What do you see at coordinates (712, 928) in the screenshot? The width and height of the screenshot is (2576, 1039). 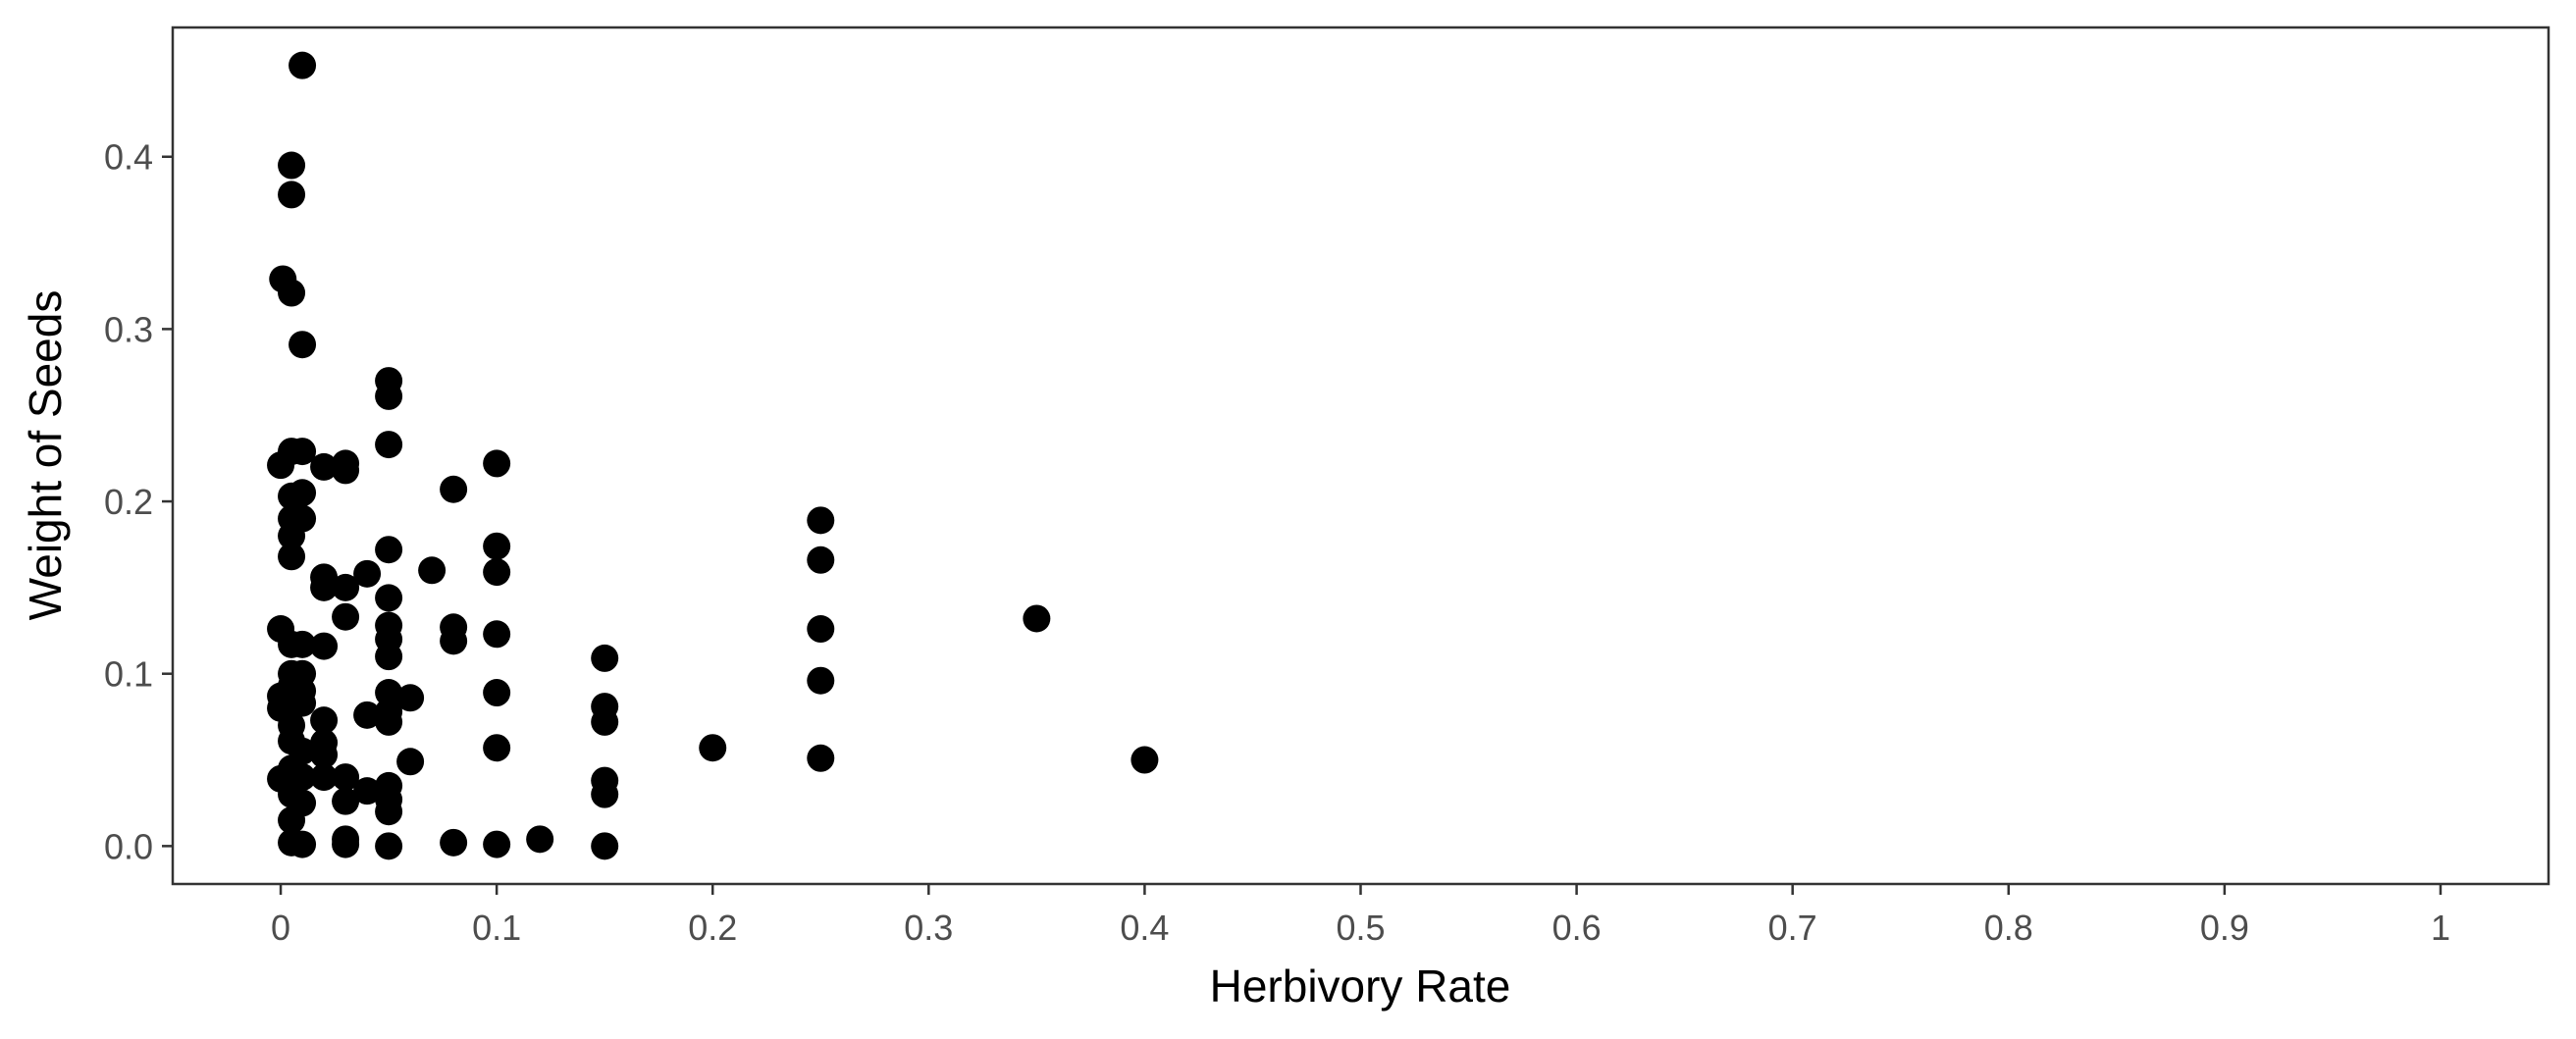 I see `x-tick-label: 0.2` at bounding box center [712, 928].